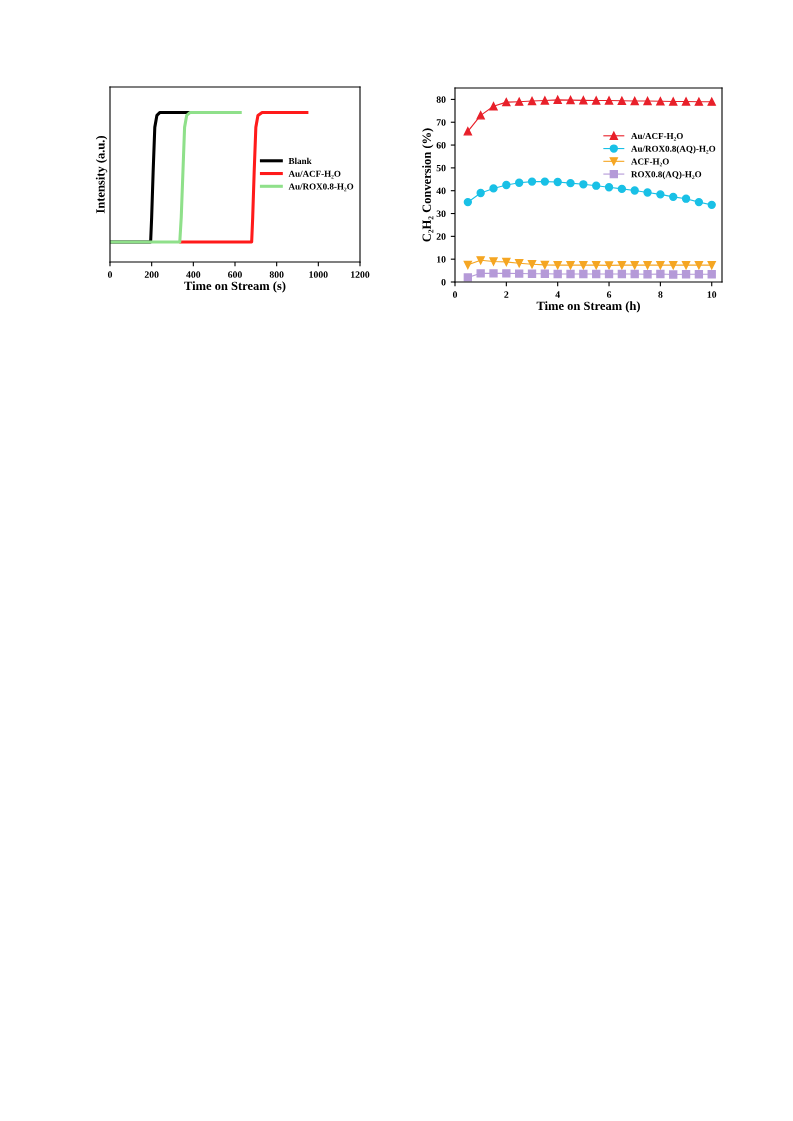 The width and height of the screenshot is (793, 1121). Describe the element at coordinates (666, 175) in the screenshot. I see `legend-label: ROX0.8(AQ)-H₂O` at that location.